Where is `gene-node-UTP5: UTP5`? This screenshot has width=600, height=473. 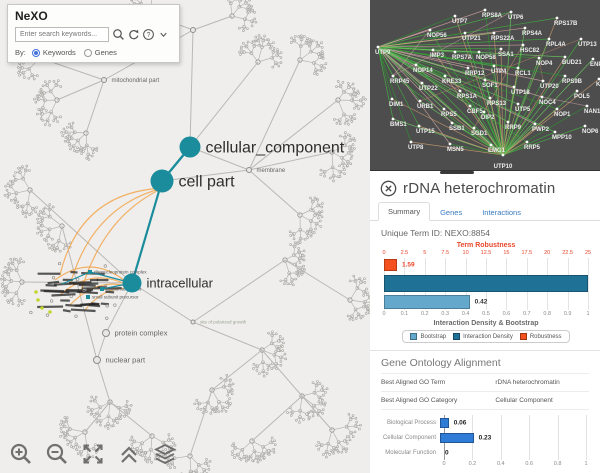
gene-node-UTP5: UTP5 is located at coordinates (523, 107).